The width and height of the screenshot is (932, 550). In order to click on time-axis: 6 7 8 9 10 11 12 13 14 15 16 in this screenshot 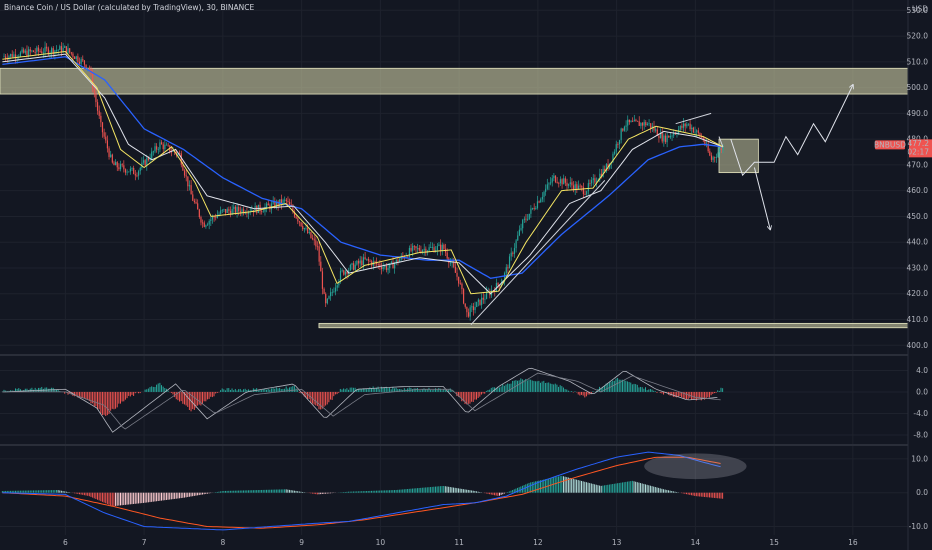, I will do `click(460, 542)`.